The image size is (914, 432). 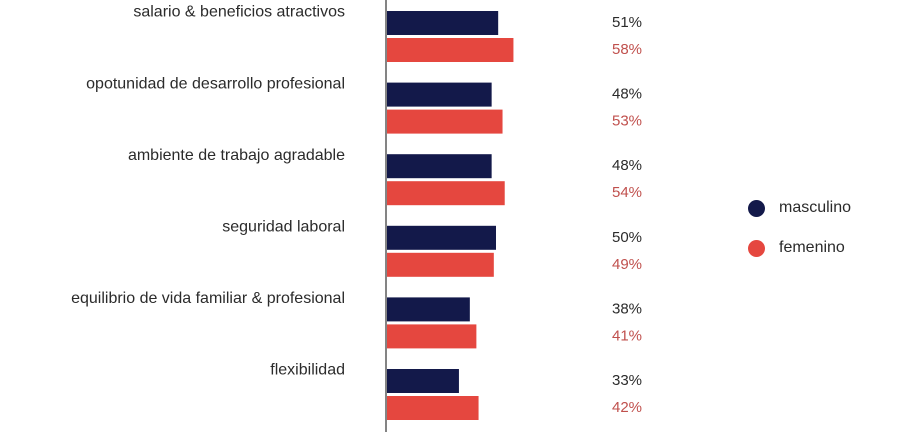 I want to click on value-label-masculino: 50%, so click(x=627, y=237).